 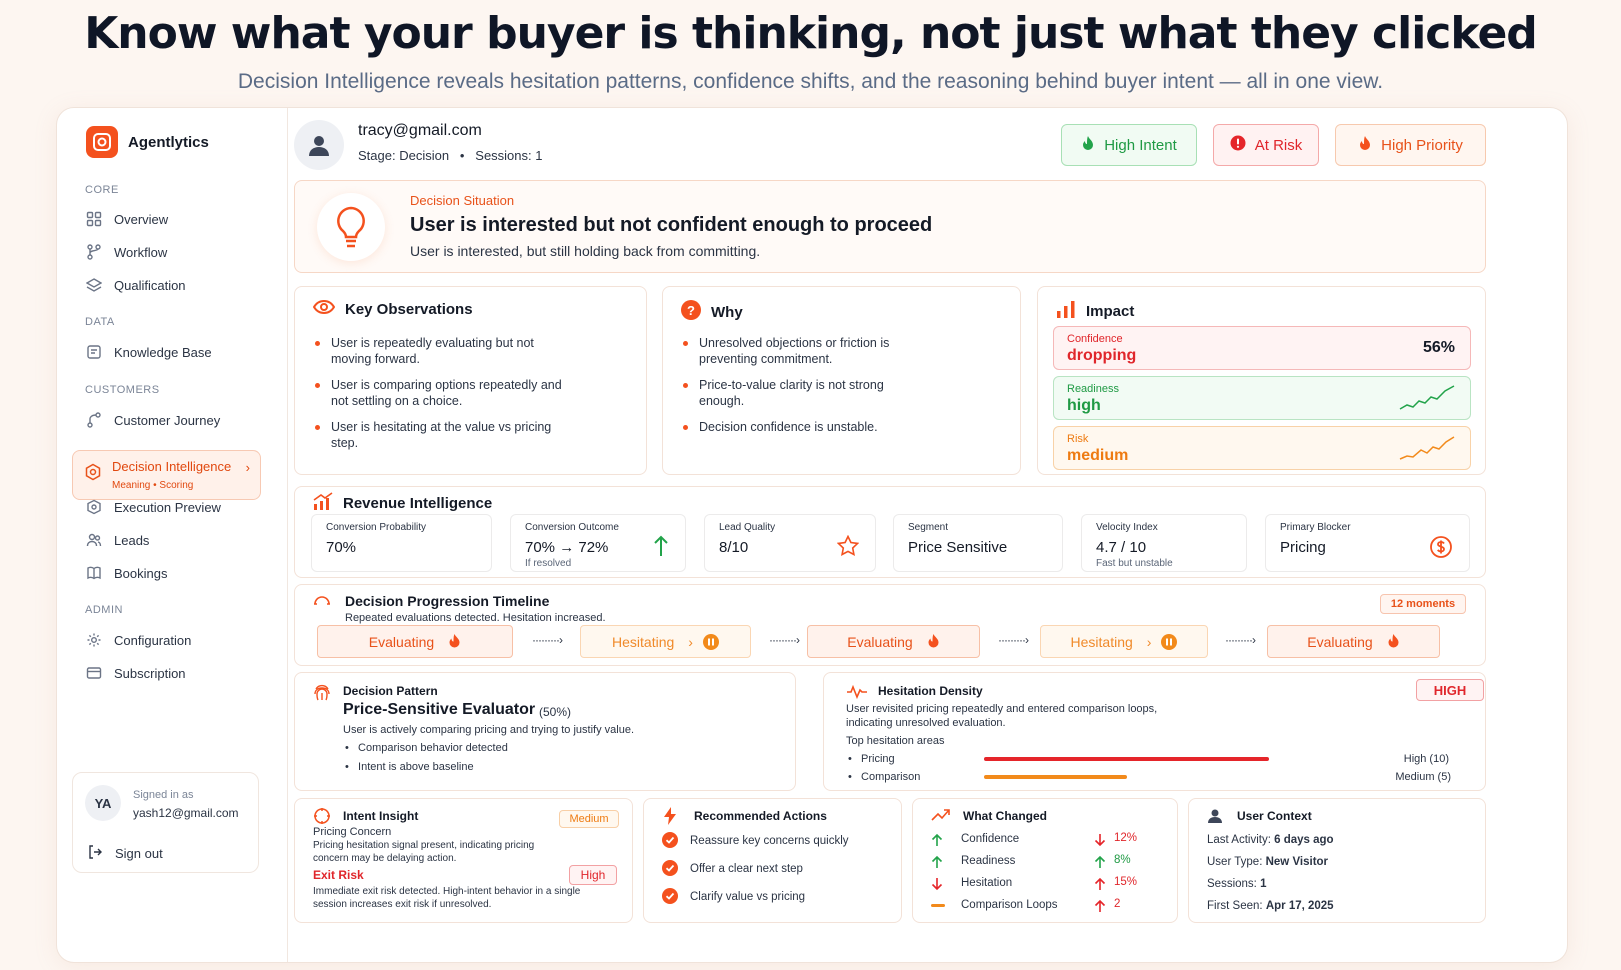 What do you see at coordinates (1262, 398) in the screenshot?
I see `readiness-row: Readiness high` at bounding box center [1262, 398].